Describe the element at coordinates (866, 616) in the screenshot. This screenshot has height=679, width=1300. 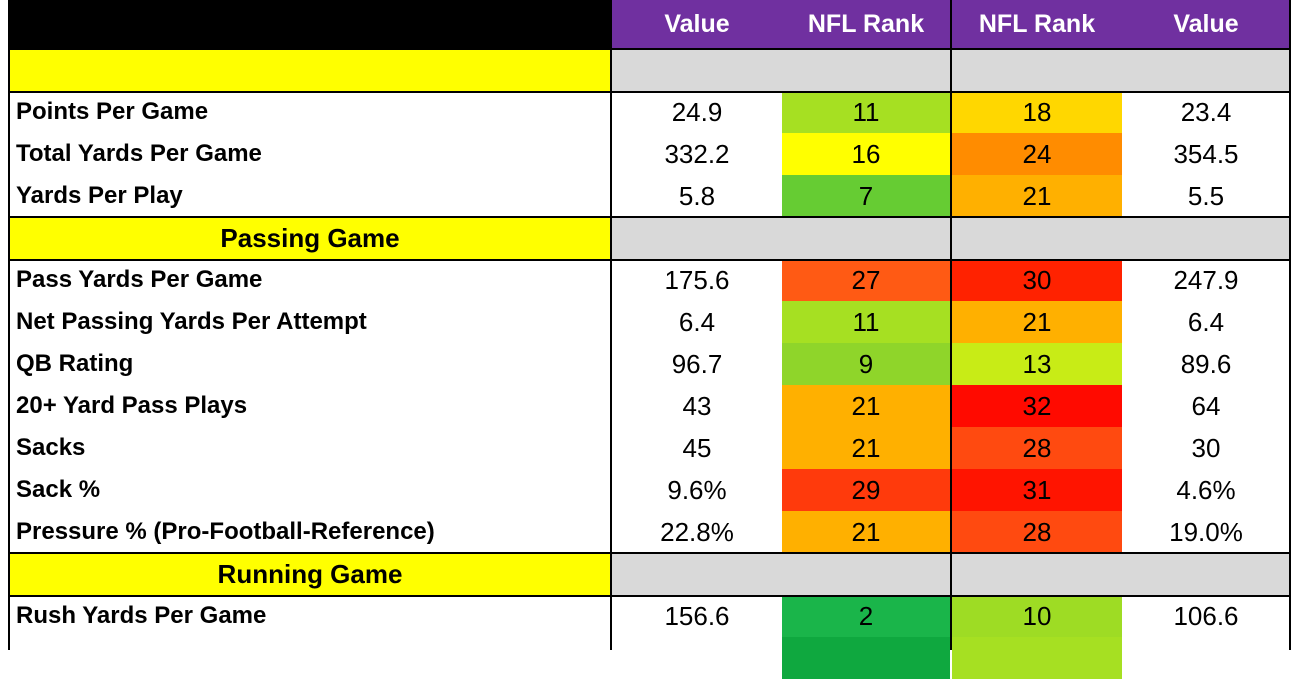
I see `rank-cell-left: 2` at that location.